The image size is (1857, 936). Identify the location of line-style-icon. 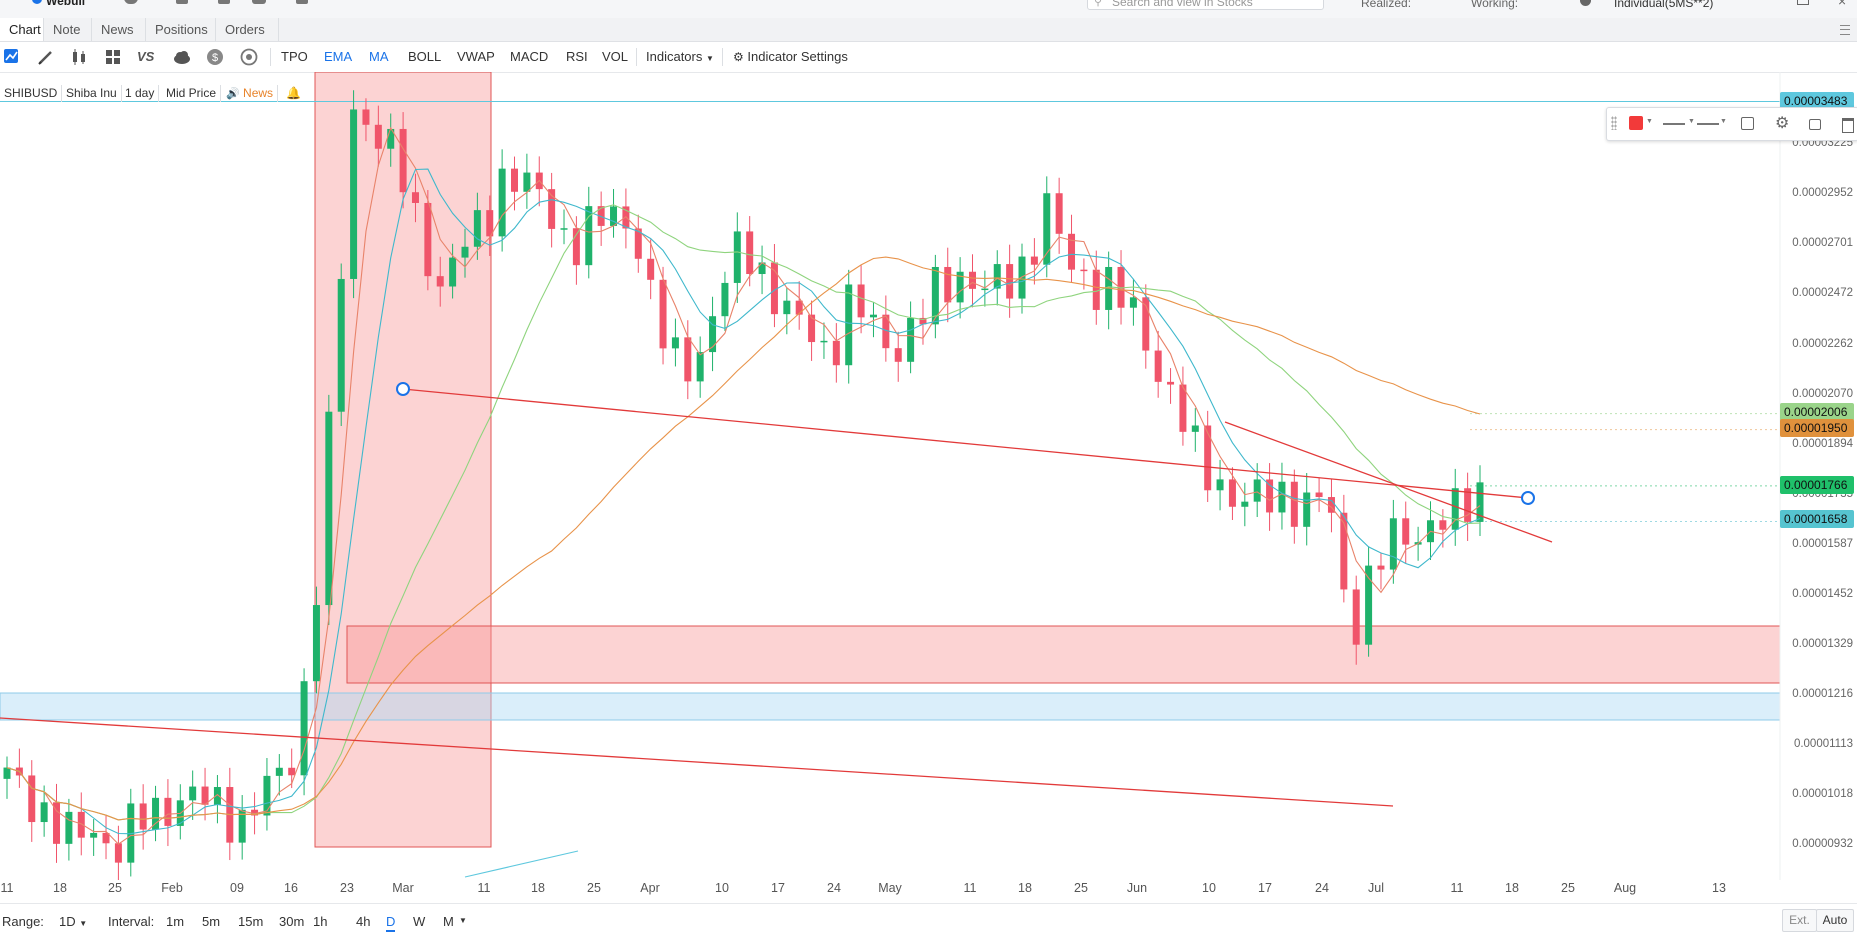
(1674, 124).